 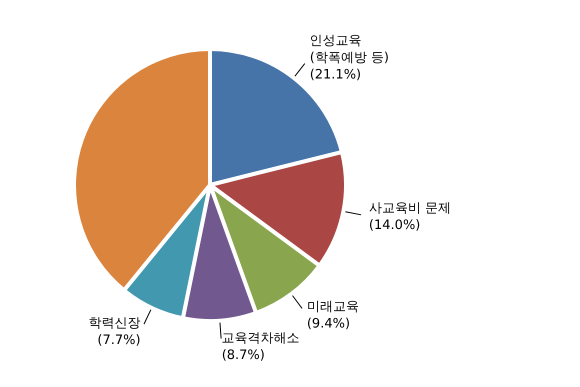 What do you see at coordinates (349, 49) in the screenshot?
I see `slice-label: 인성교육 (학폭예방 등)` at bounding box center [349, 49].